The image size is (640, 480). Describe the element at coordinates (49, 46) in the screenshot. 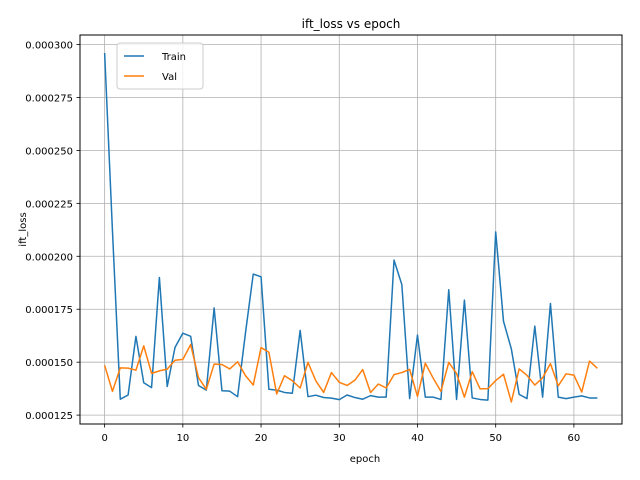

I see `y-tick-label: 0.000300` at that location.